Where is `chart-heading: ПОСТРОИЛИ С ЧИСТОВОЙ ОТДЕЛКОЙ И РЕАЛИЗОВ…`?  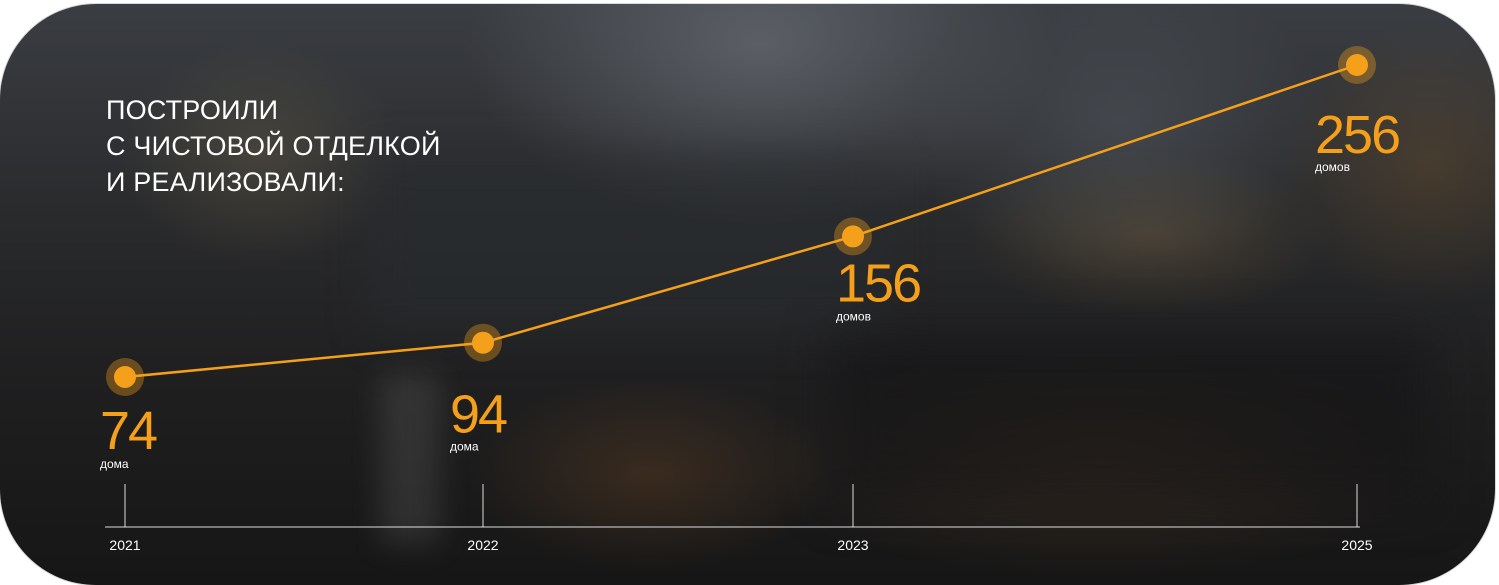
chart-heading: ПОСТРОИЛИ С ЧИСТОВОЙ ОТДЕЛКОЙ И РЕАЛИЗОВ… is located at coordinates (273, 146).